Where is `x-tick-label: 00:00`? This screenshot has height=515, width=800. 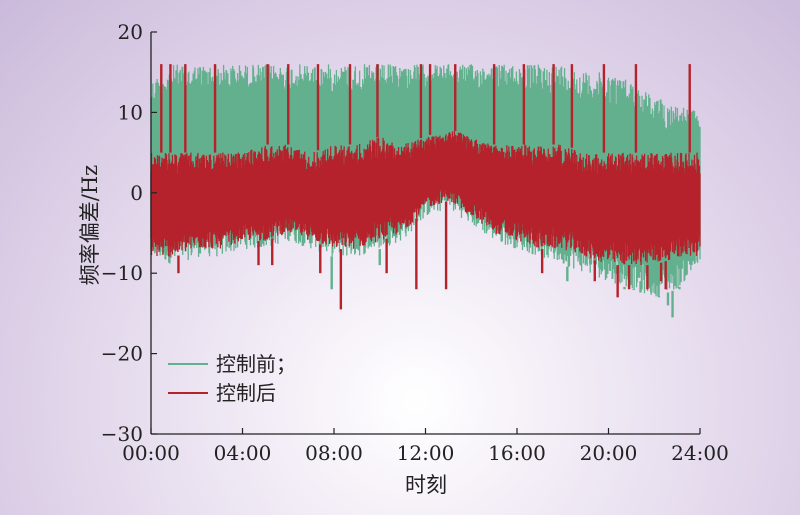
x-tick-label: 00:00 is located at coordinates (151, 453).